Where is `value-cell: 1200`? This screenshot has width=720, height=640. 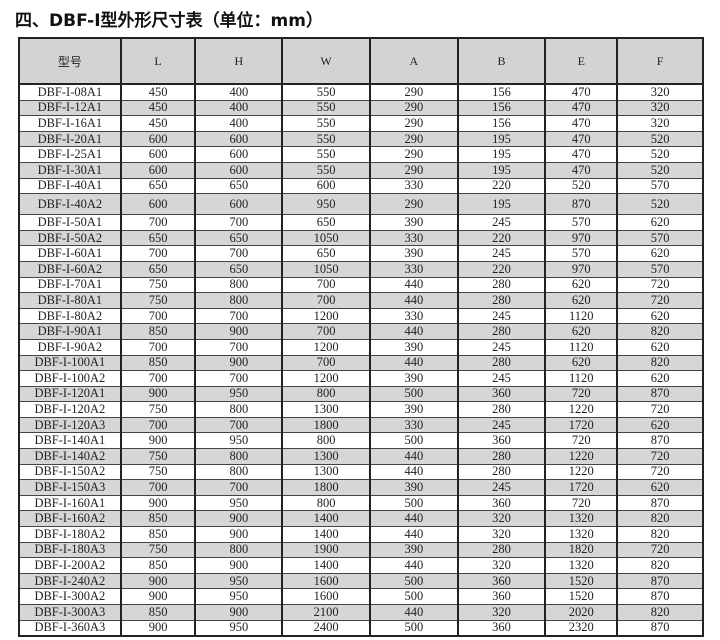
value-cell: 1200 is located at coordinates (325, 347).